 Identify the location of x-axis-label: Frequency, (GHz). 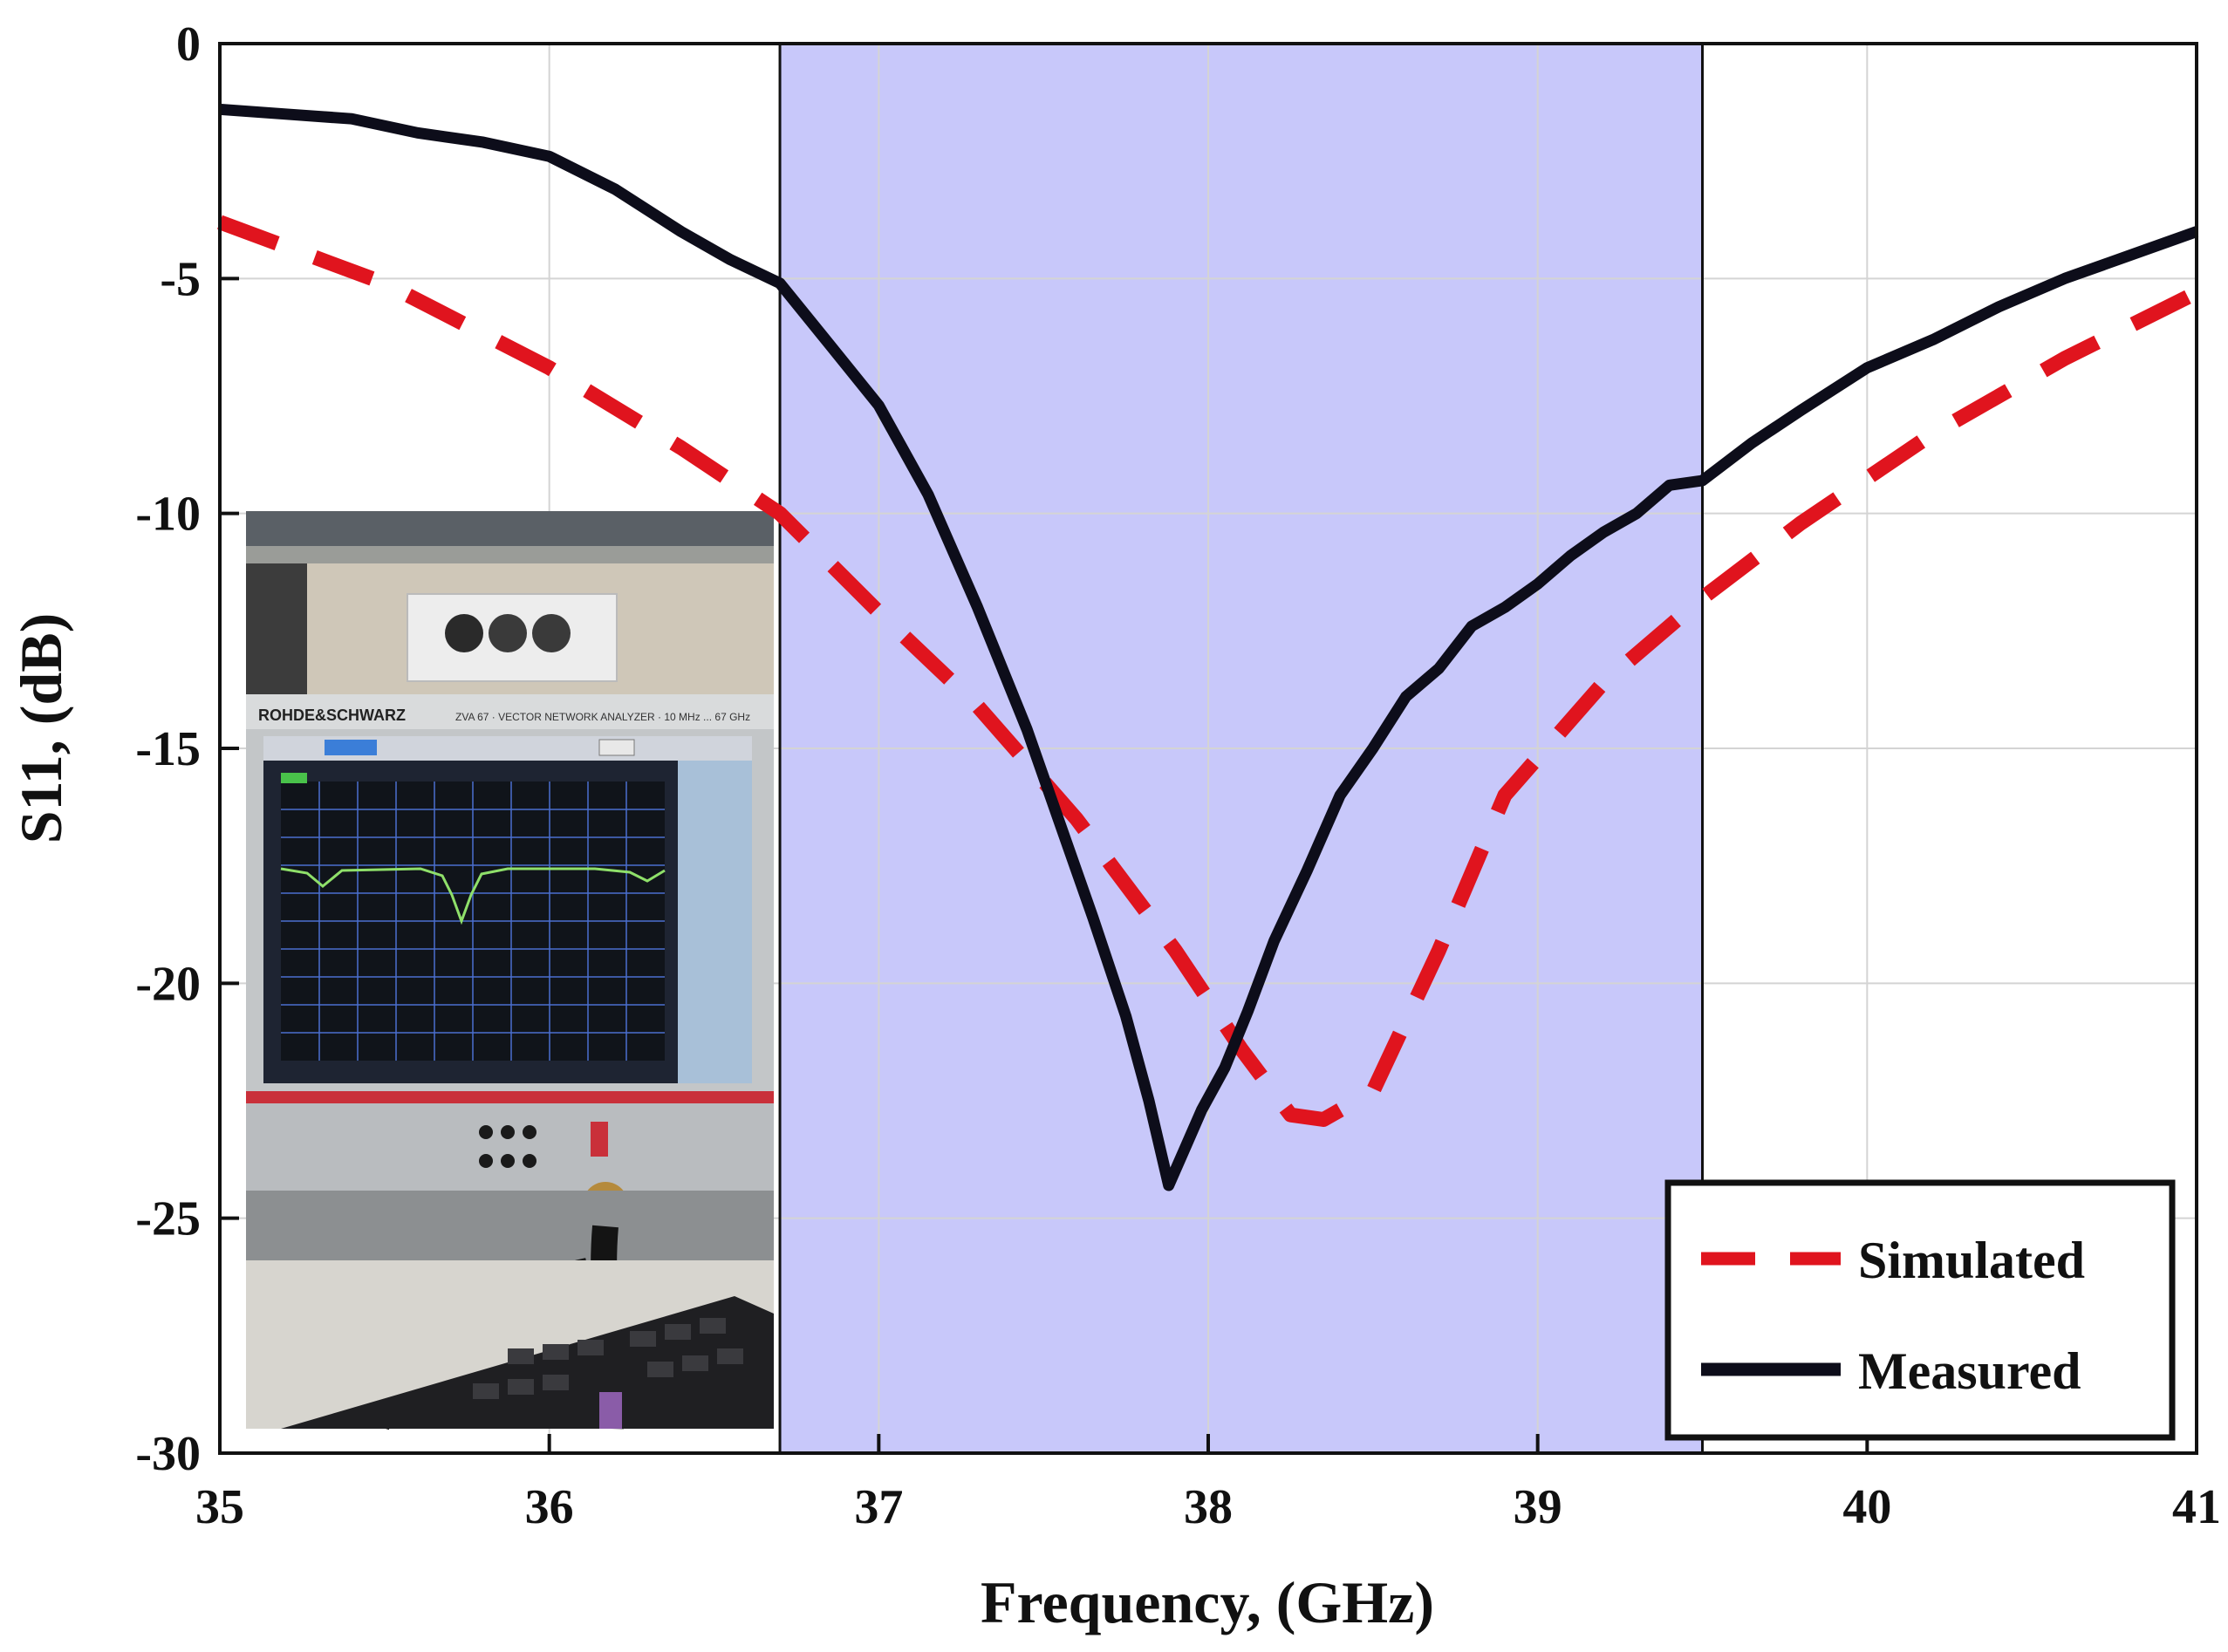
(1207, 1602).